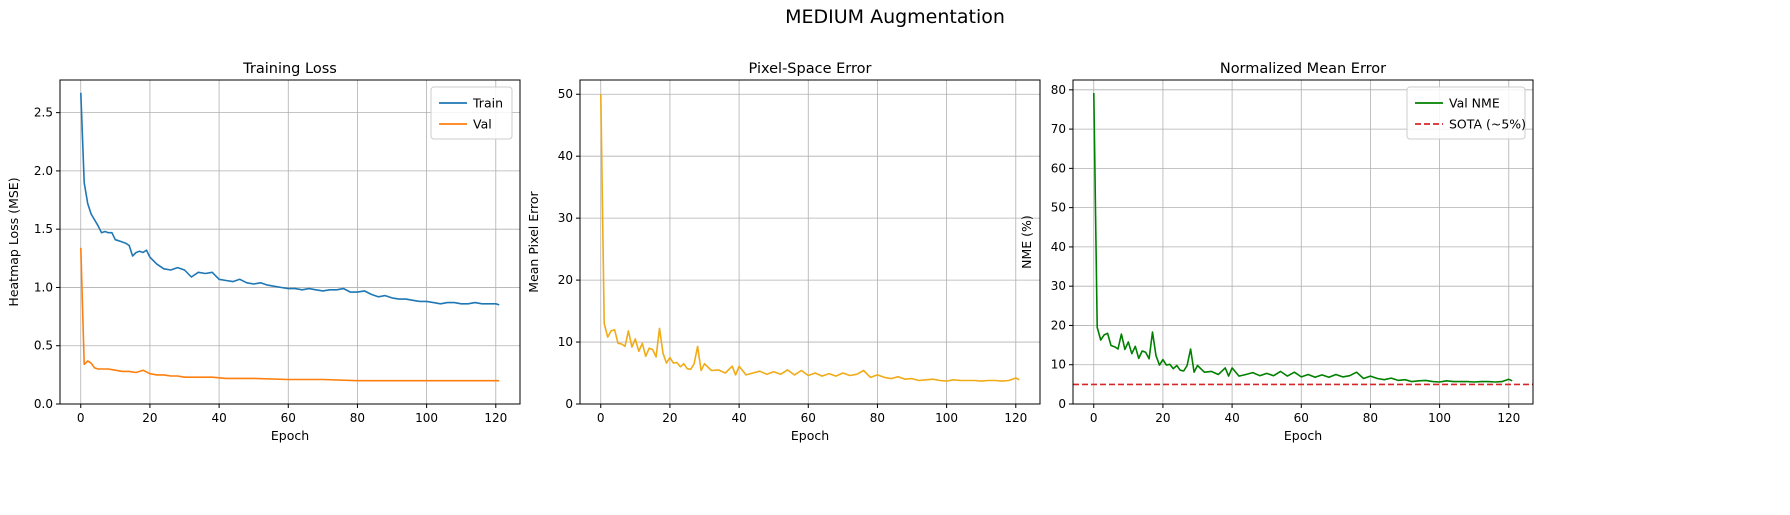 The height and width of the screenshot is (515, 1790). I want to click on nme-x-tick-label: 100, so click(1439, 418).